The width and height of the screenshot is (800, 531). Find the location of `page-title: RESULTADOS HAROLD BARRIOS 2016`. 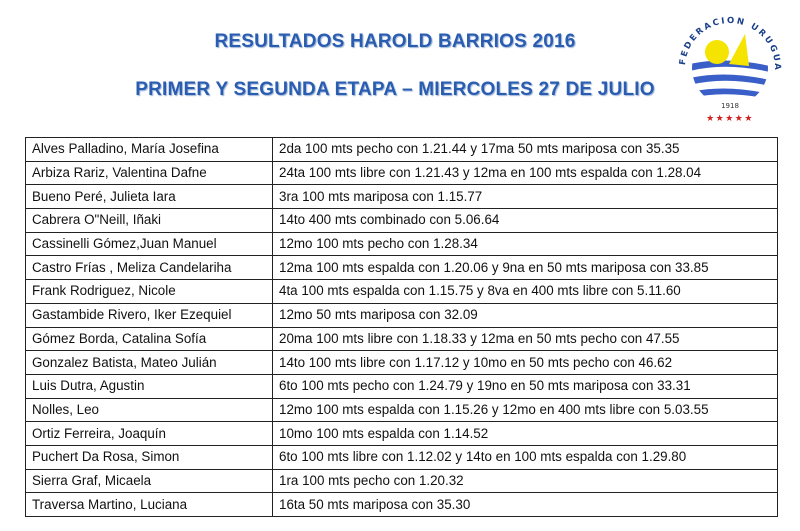

page-title: RESULTADOS HAROLD BARRIOS 2016 is located at coordinates (395, 41).